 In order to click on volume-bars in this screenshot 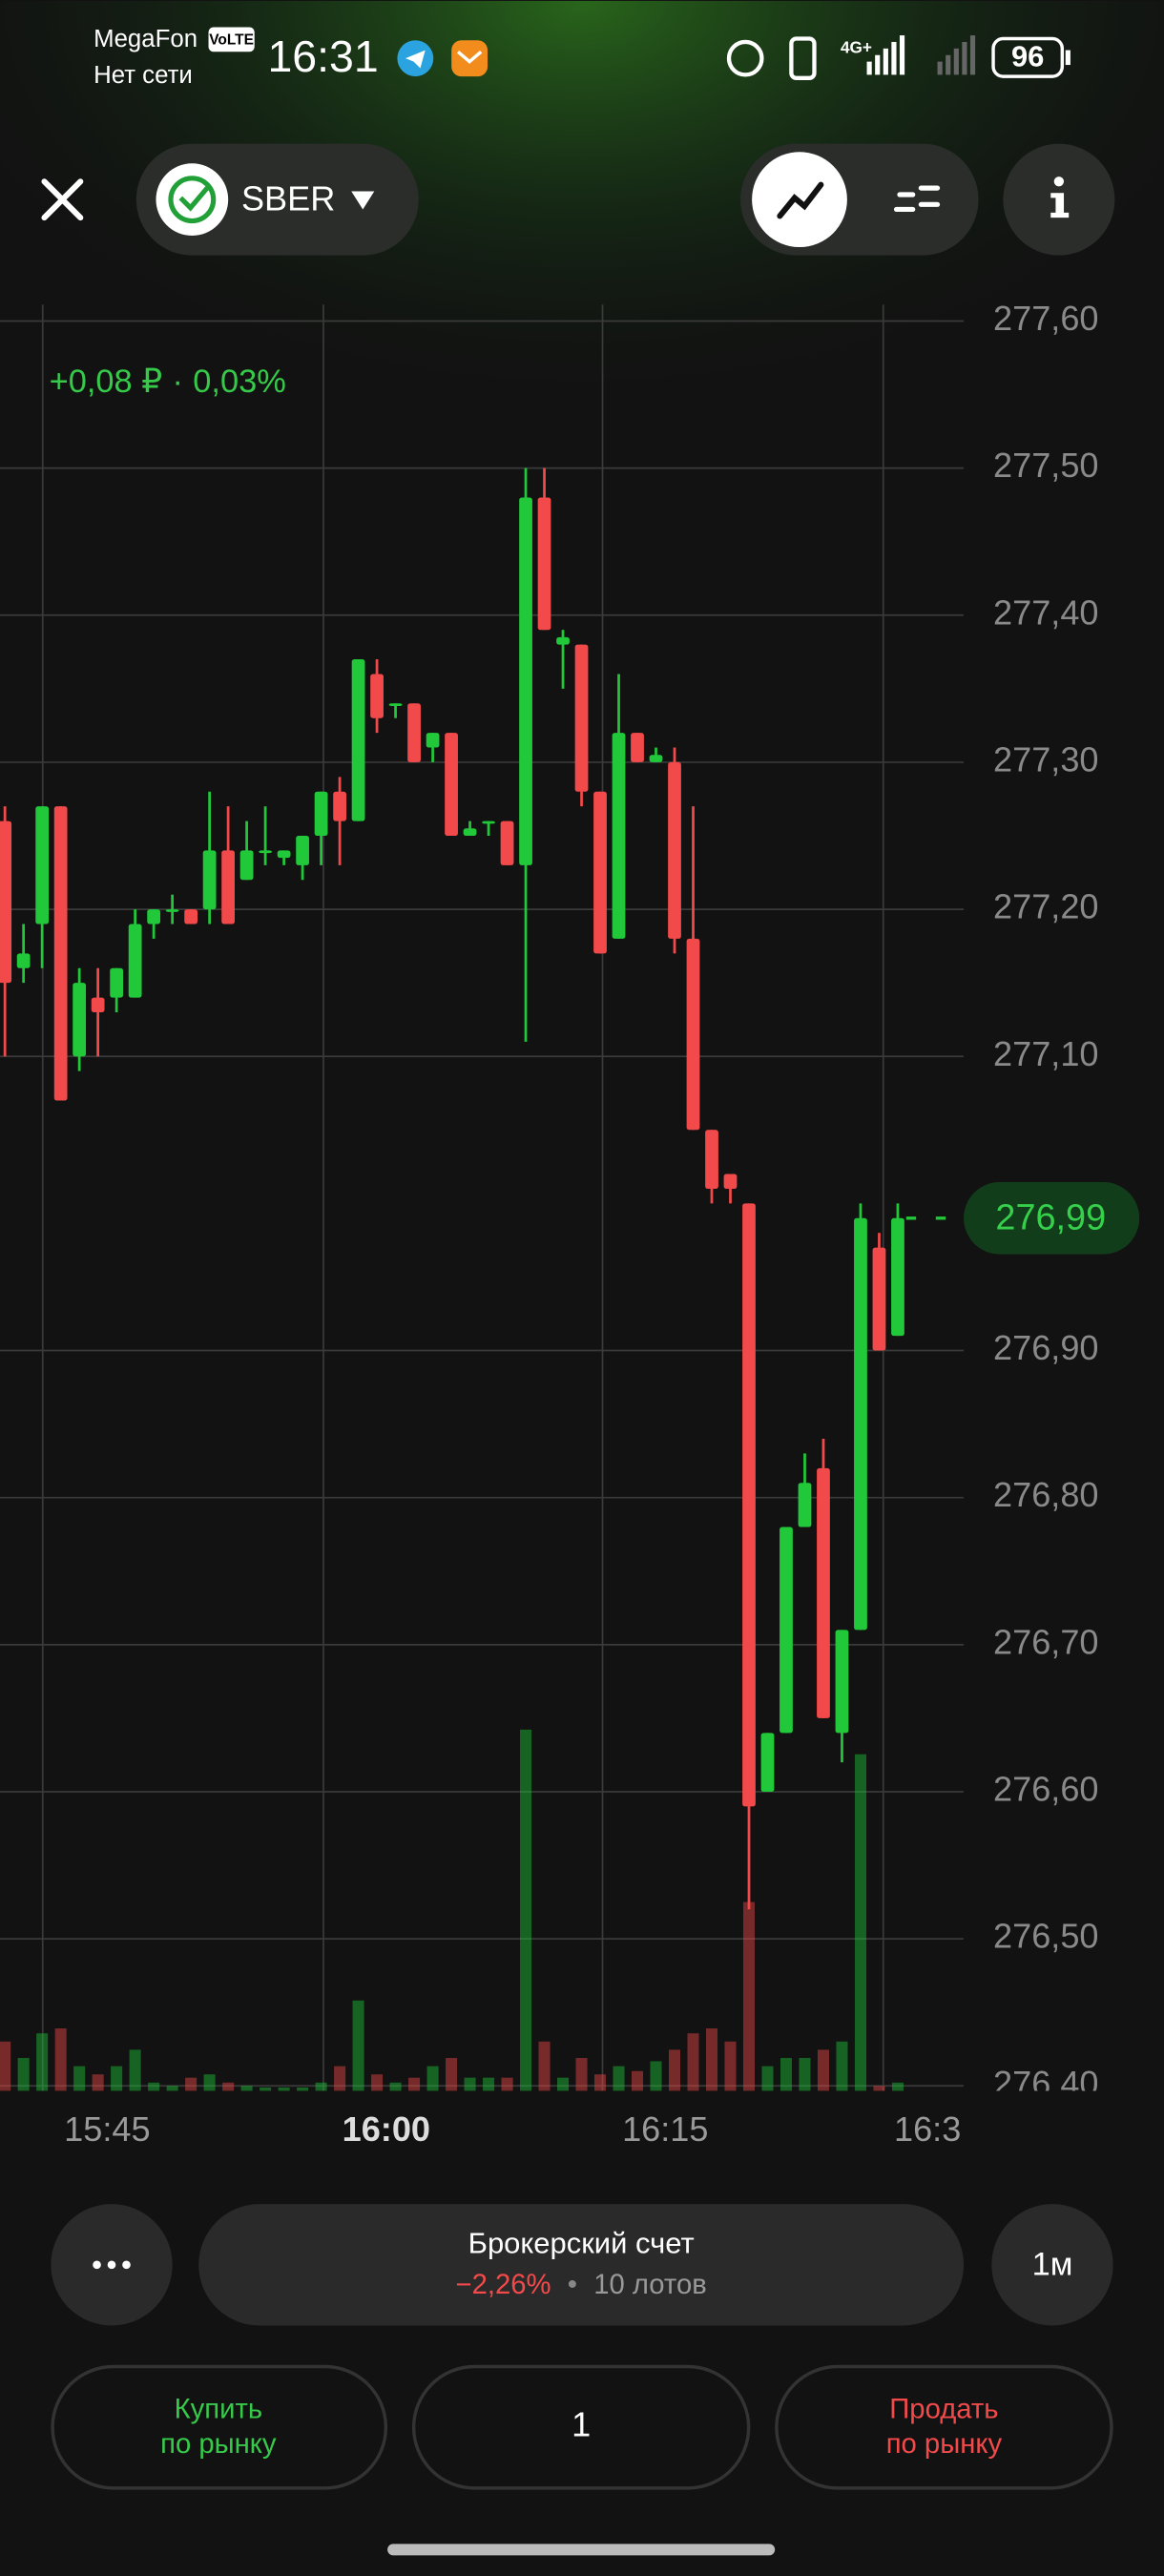, I will do `click(452, 1910)`.